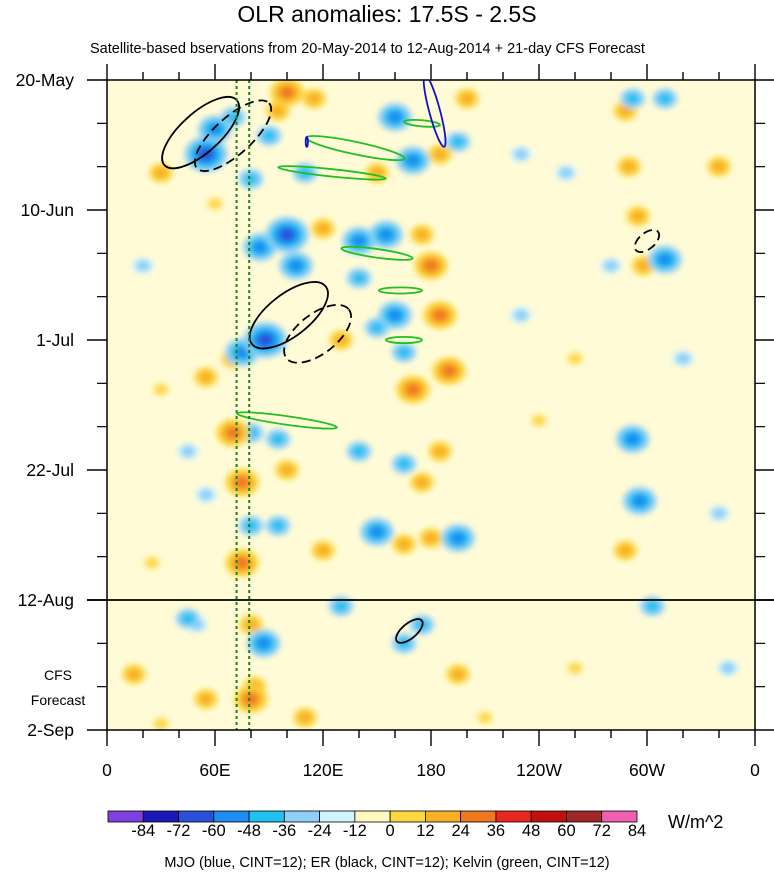 Image resolution: width=774 pixels, height=878 pixels. I want to click on mjo-contour, so click(434, 114).